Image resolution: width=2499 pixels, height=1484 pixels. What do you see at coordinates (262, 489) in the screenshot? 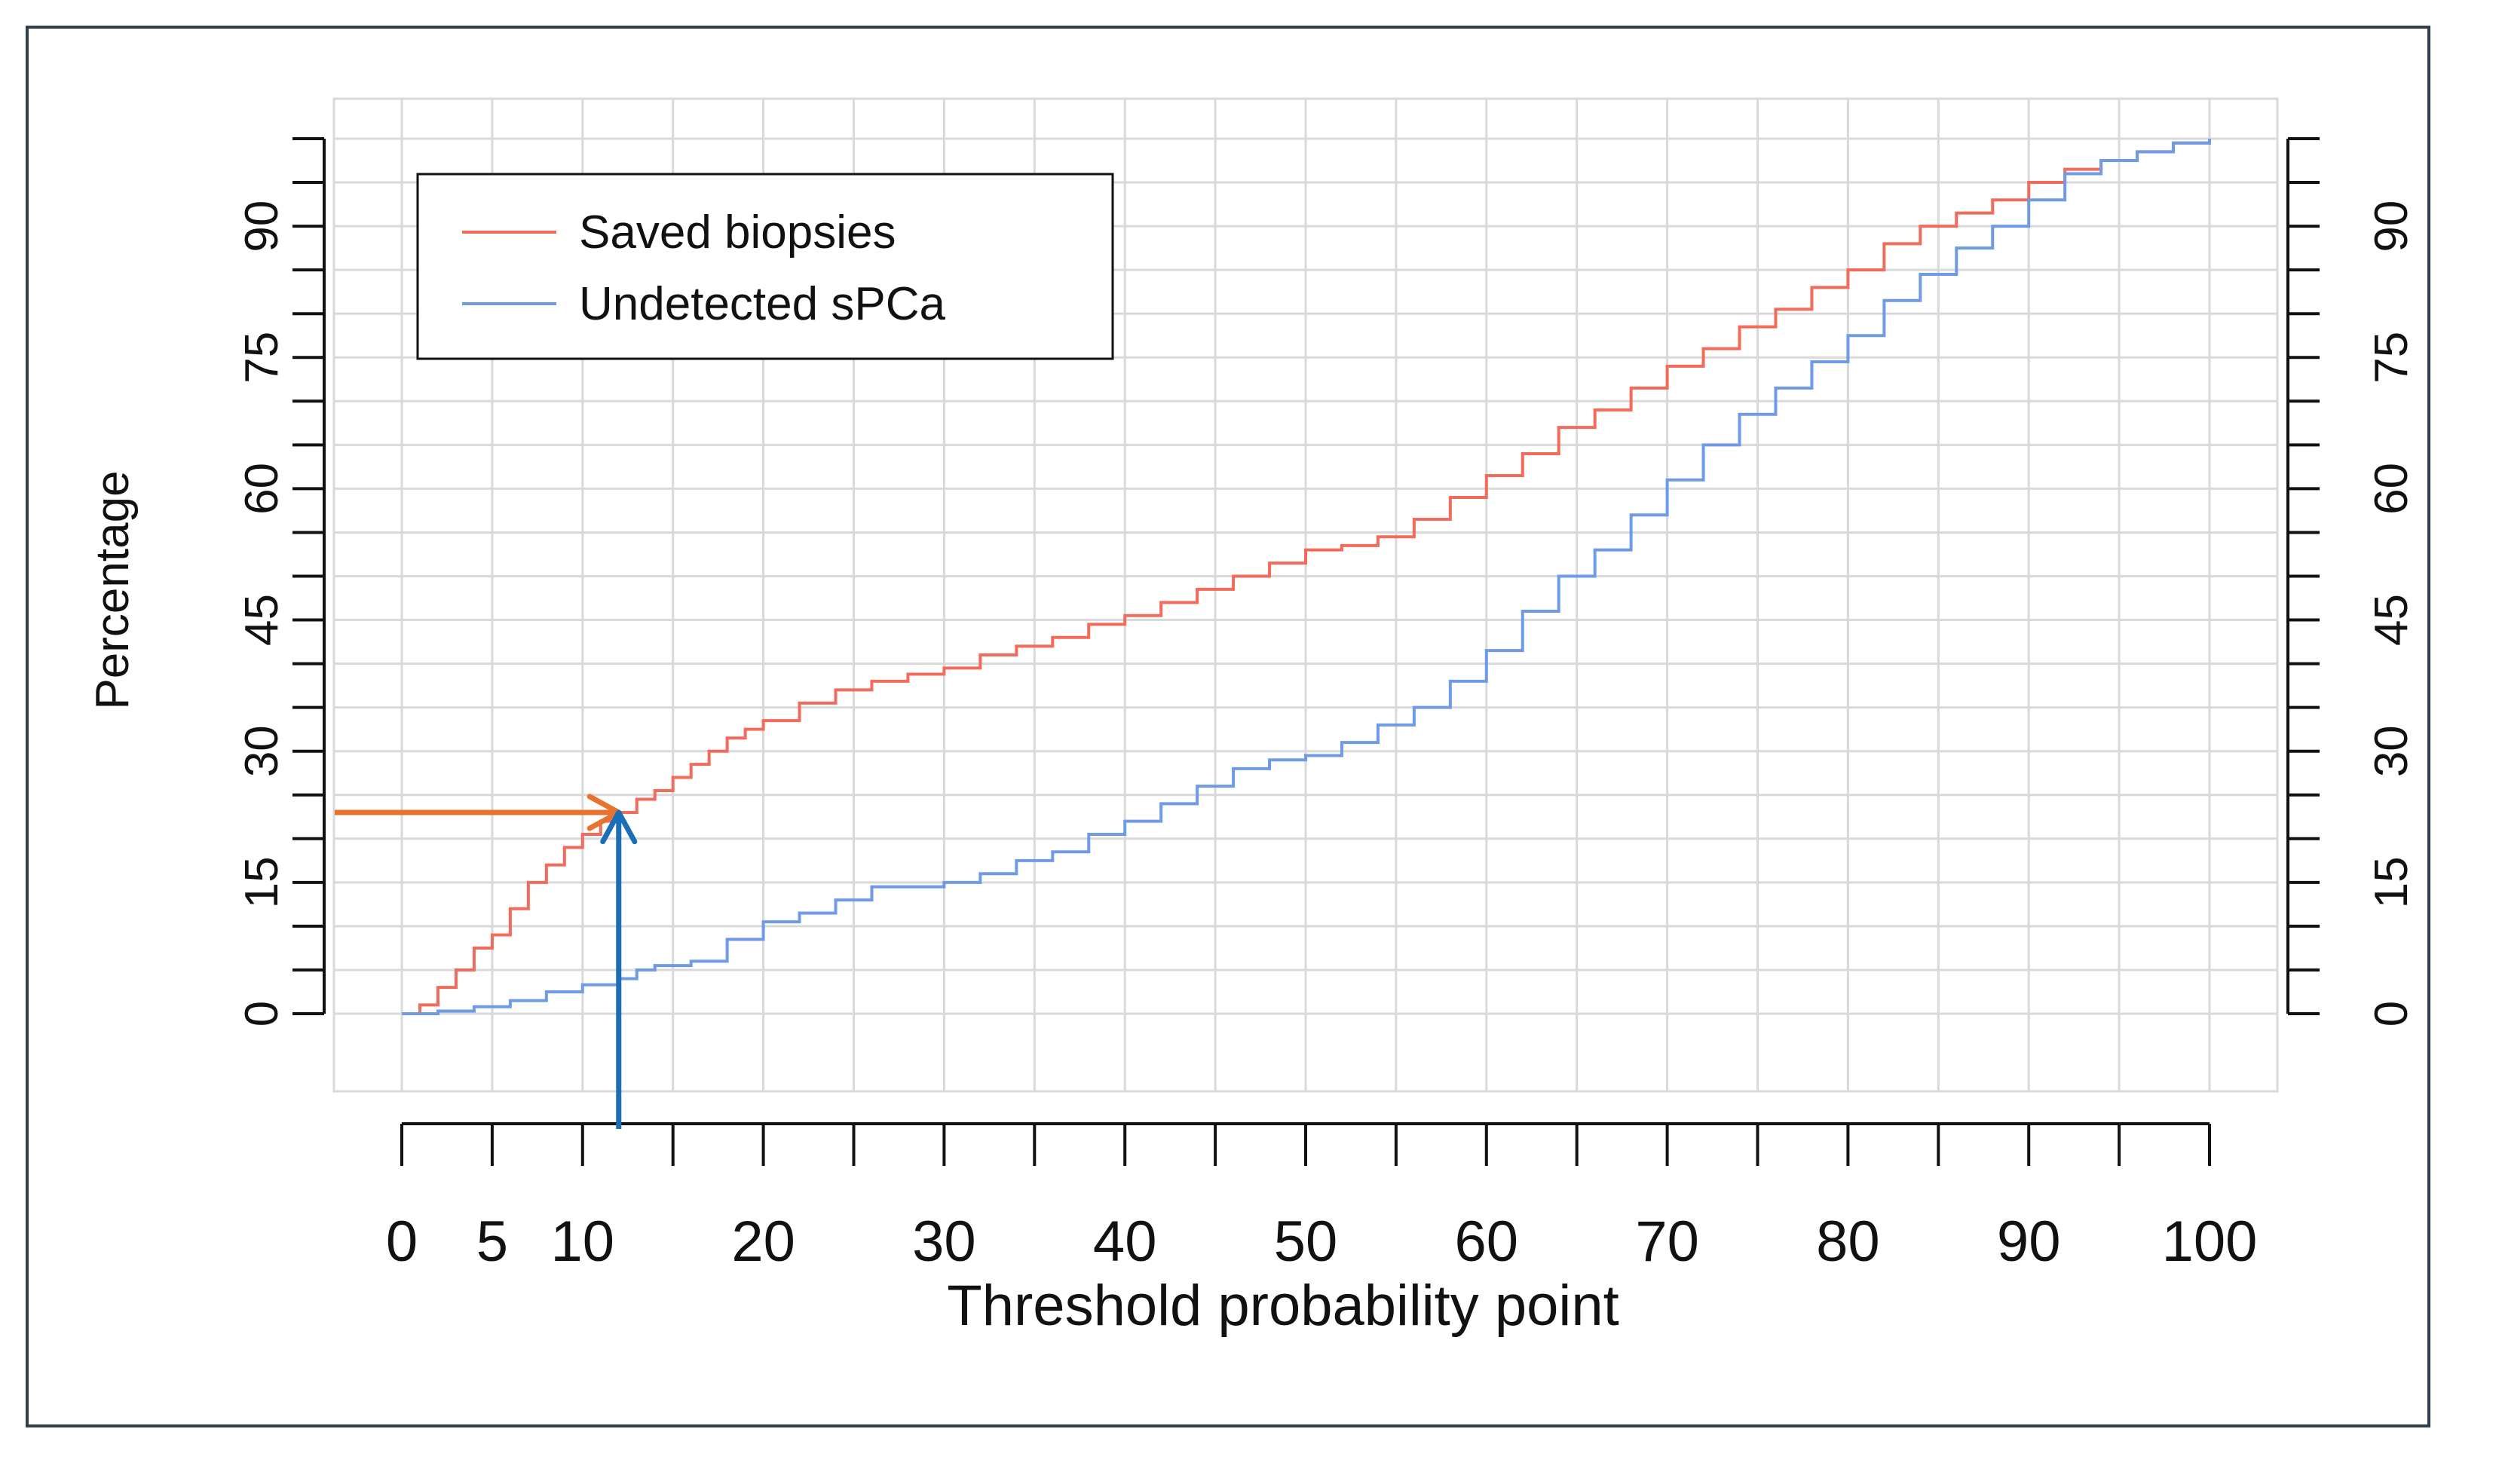
I see `y-tick-label-left: 60` at bounding box center [262, 489].